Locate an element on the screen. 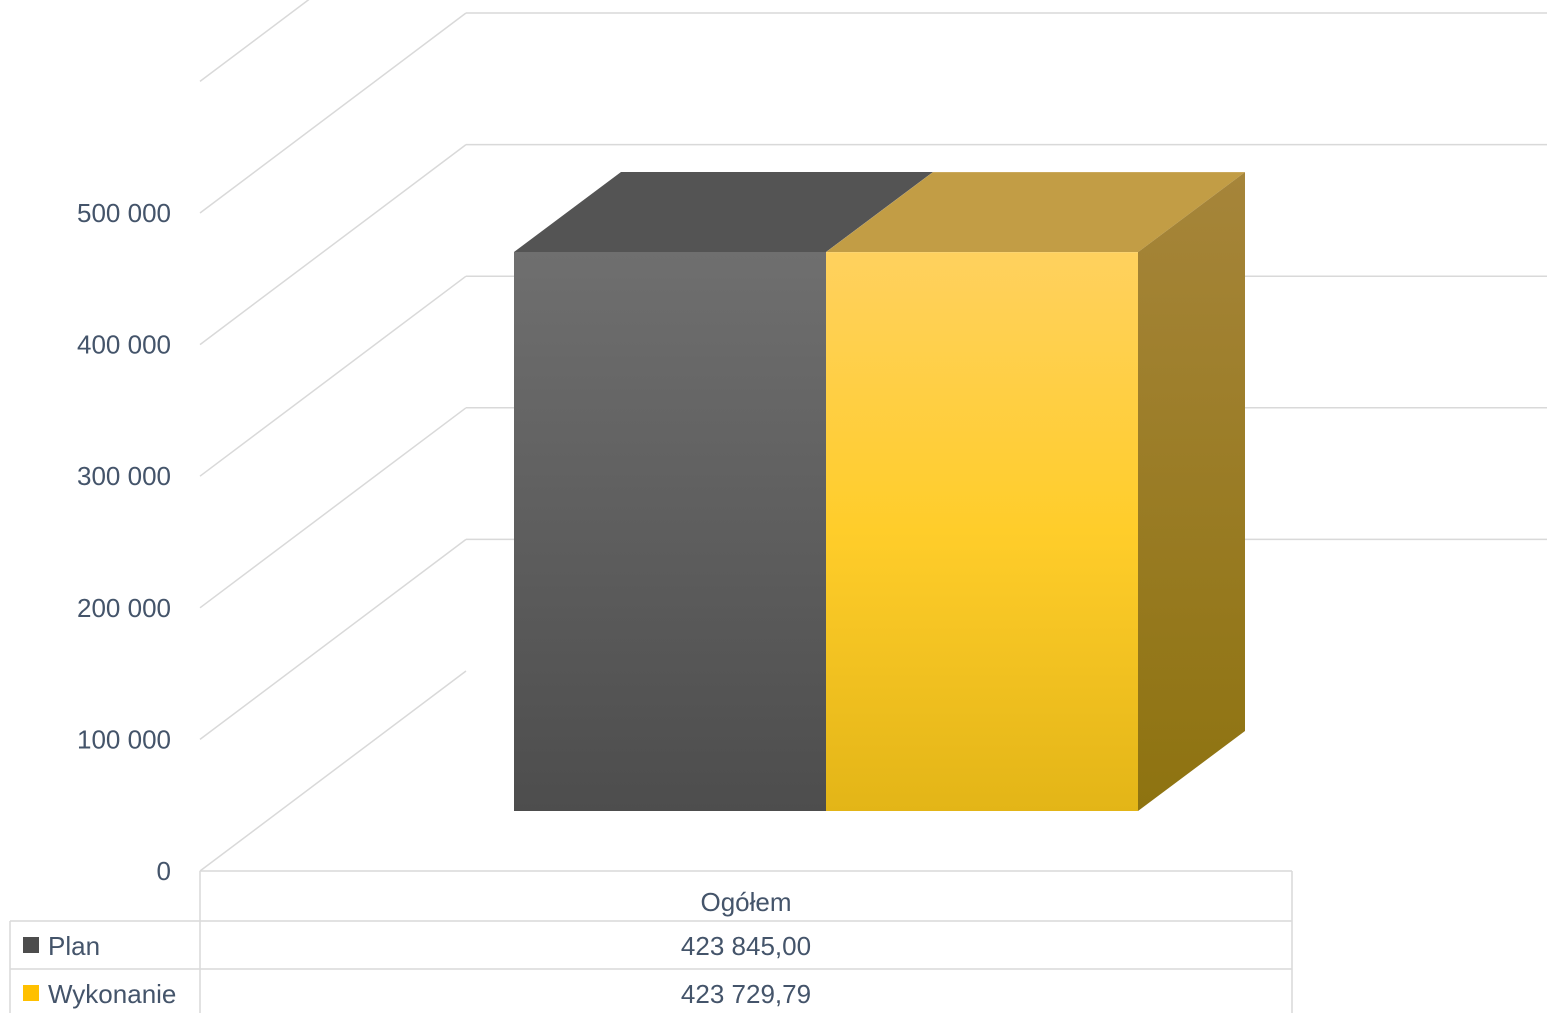 This screenshot has height=1013, width=1547. y-tick-label: 200 000 is located at coordinates (124, 608).